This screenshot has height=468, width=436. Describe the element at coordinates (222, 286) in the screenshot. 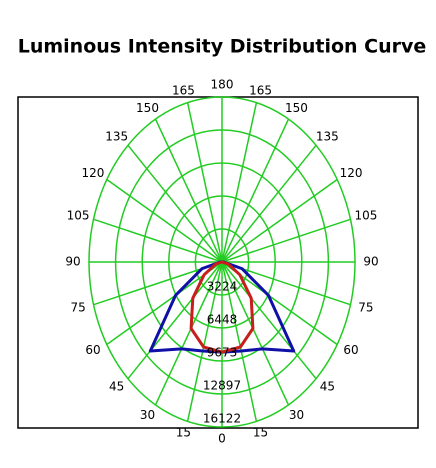

I see `radial-tick-label: 3224` at that location.